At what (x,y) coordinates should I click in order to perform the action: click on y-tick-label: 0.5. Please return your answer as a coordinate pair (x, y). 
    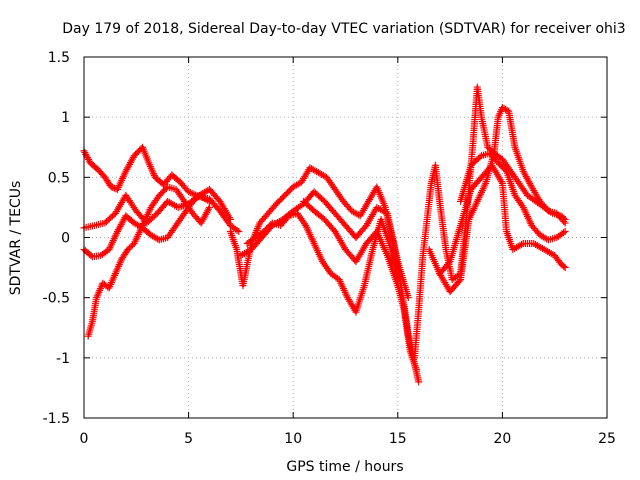
    Looking at the image, I should click on (59, 178).